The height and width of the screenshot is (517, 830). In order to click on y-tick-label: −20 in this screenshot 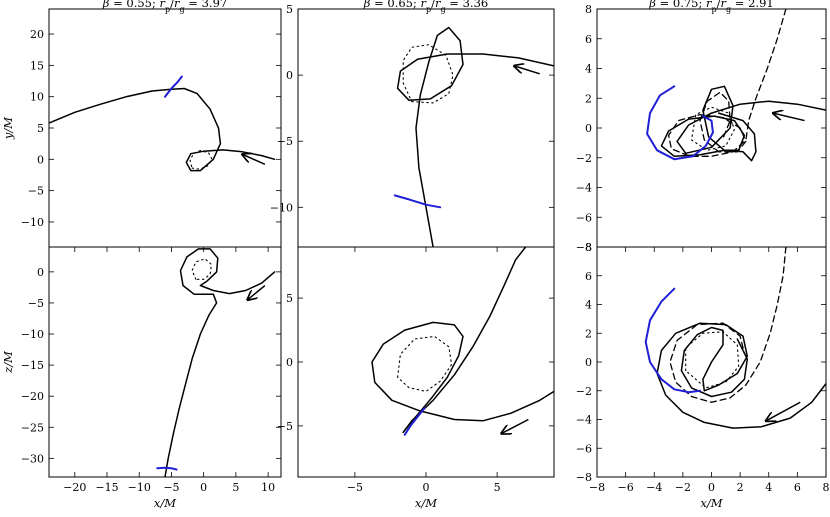, I will do `click(32, 396)`.